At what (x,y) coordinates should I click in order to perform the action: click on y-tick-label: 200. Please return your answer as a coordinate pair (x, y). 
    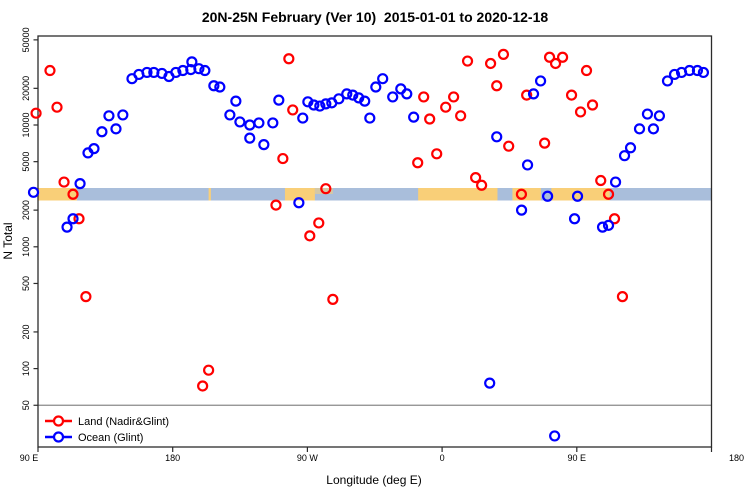
    Looking at the image, I should click on (26, 331).